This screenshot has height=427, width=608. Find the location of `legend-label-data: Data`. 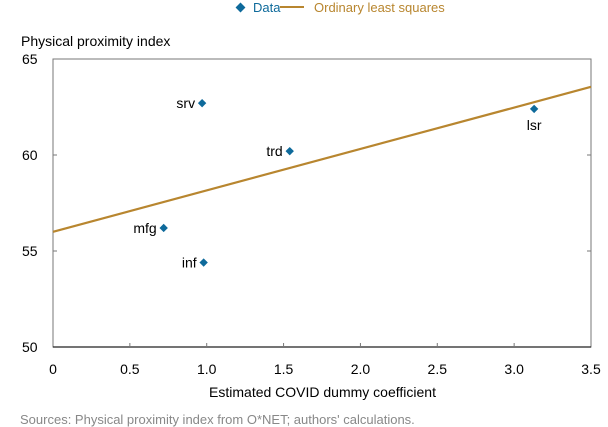

legend-label-data: Data is located at coordinates (267, 7).